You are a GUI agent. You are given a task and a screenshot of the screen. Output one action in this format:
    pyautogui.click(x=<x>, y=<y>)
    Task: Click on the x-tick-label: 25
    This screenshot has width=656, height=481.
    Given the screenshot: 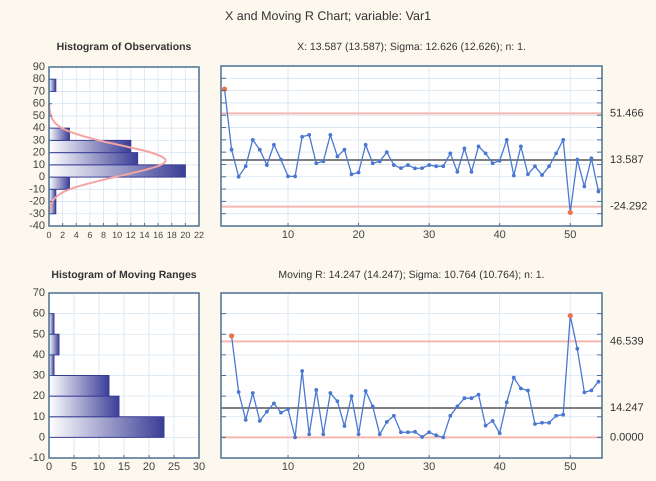 What is the action you would take?
    pyautogui.click(x=174, y=467)
    